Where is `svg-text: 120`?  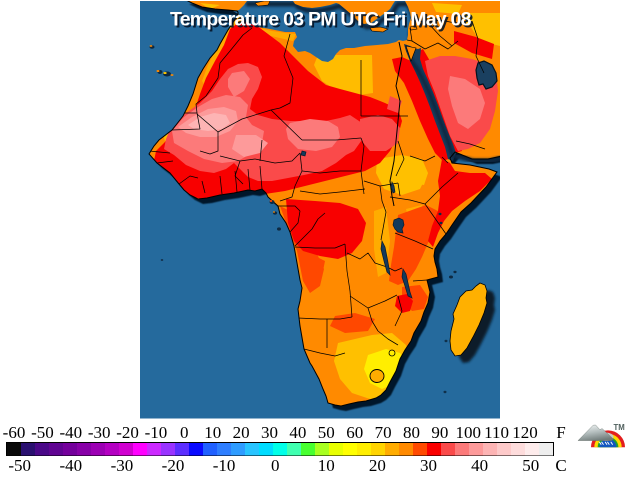
svg-text: 120 is located at coordinates (525, 432).